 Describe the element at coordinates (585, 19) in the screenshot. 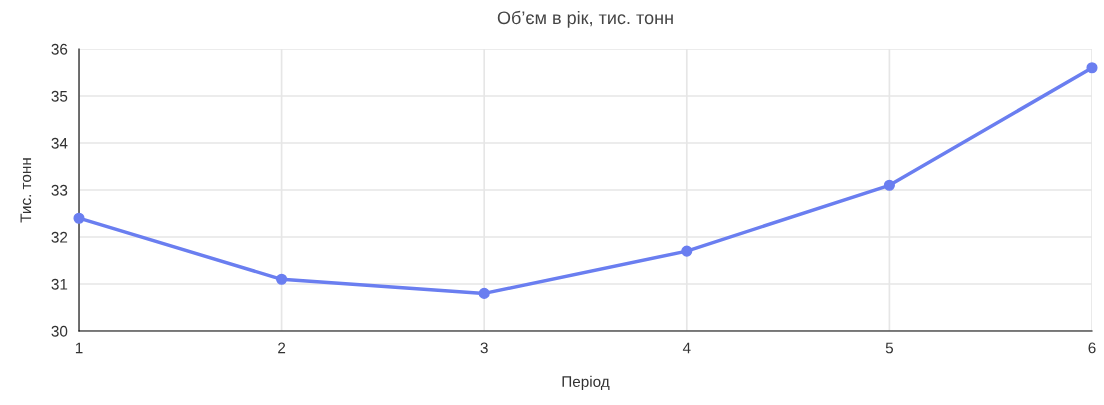

I see `chart-title: Об’єм в рік, тис. тонн` at that location.